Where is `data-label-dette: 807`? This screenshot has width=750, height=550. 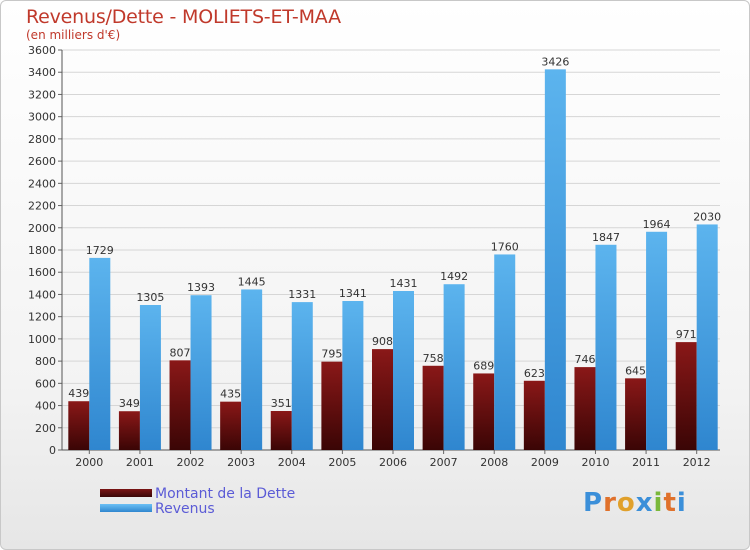 data-label-dette: 807 is located at coordinates (180, 352).